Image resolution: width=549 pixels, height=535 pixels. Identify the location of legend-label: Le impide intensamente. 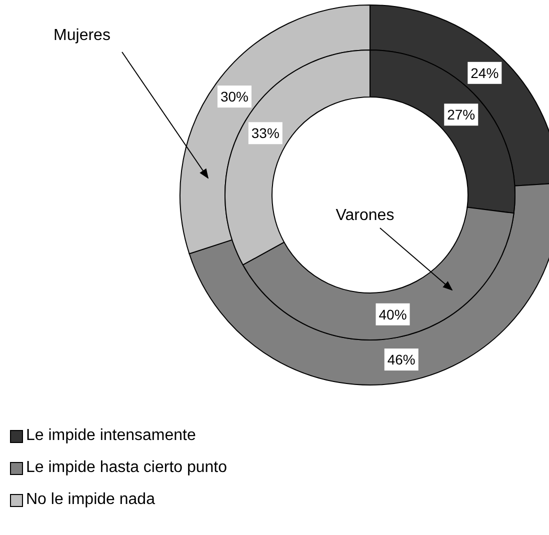
(111, 436).